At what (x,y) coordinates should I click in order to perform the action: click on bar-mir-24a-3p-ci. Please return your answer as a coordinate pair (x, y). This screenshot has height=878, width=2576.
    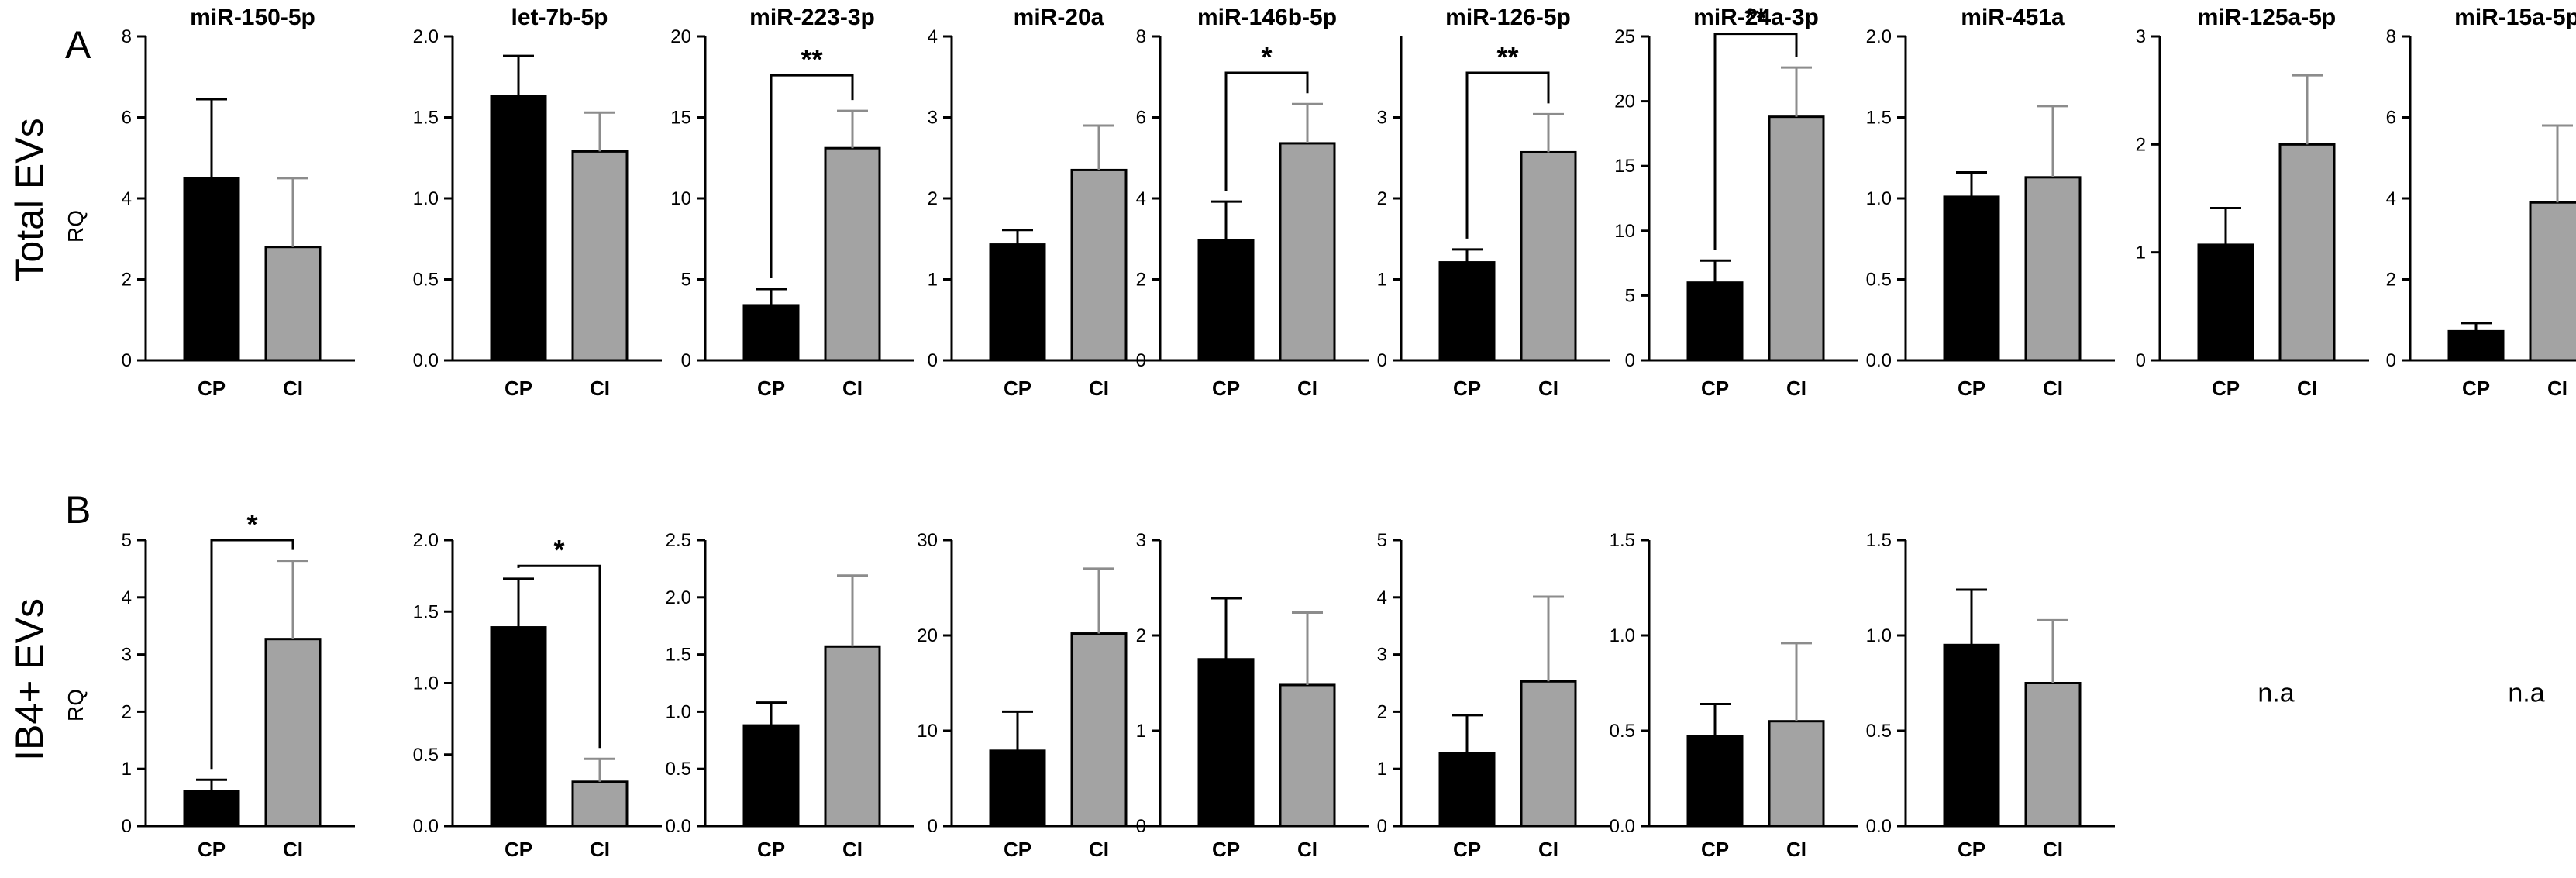
    Looking at the image, I should click on (1796, 774).